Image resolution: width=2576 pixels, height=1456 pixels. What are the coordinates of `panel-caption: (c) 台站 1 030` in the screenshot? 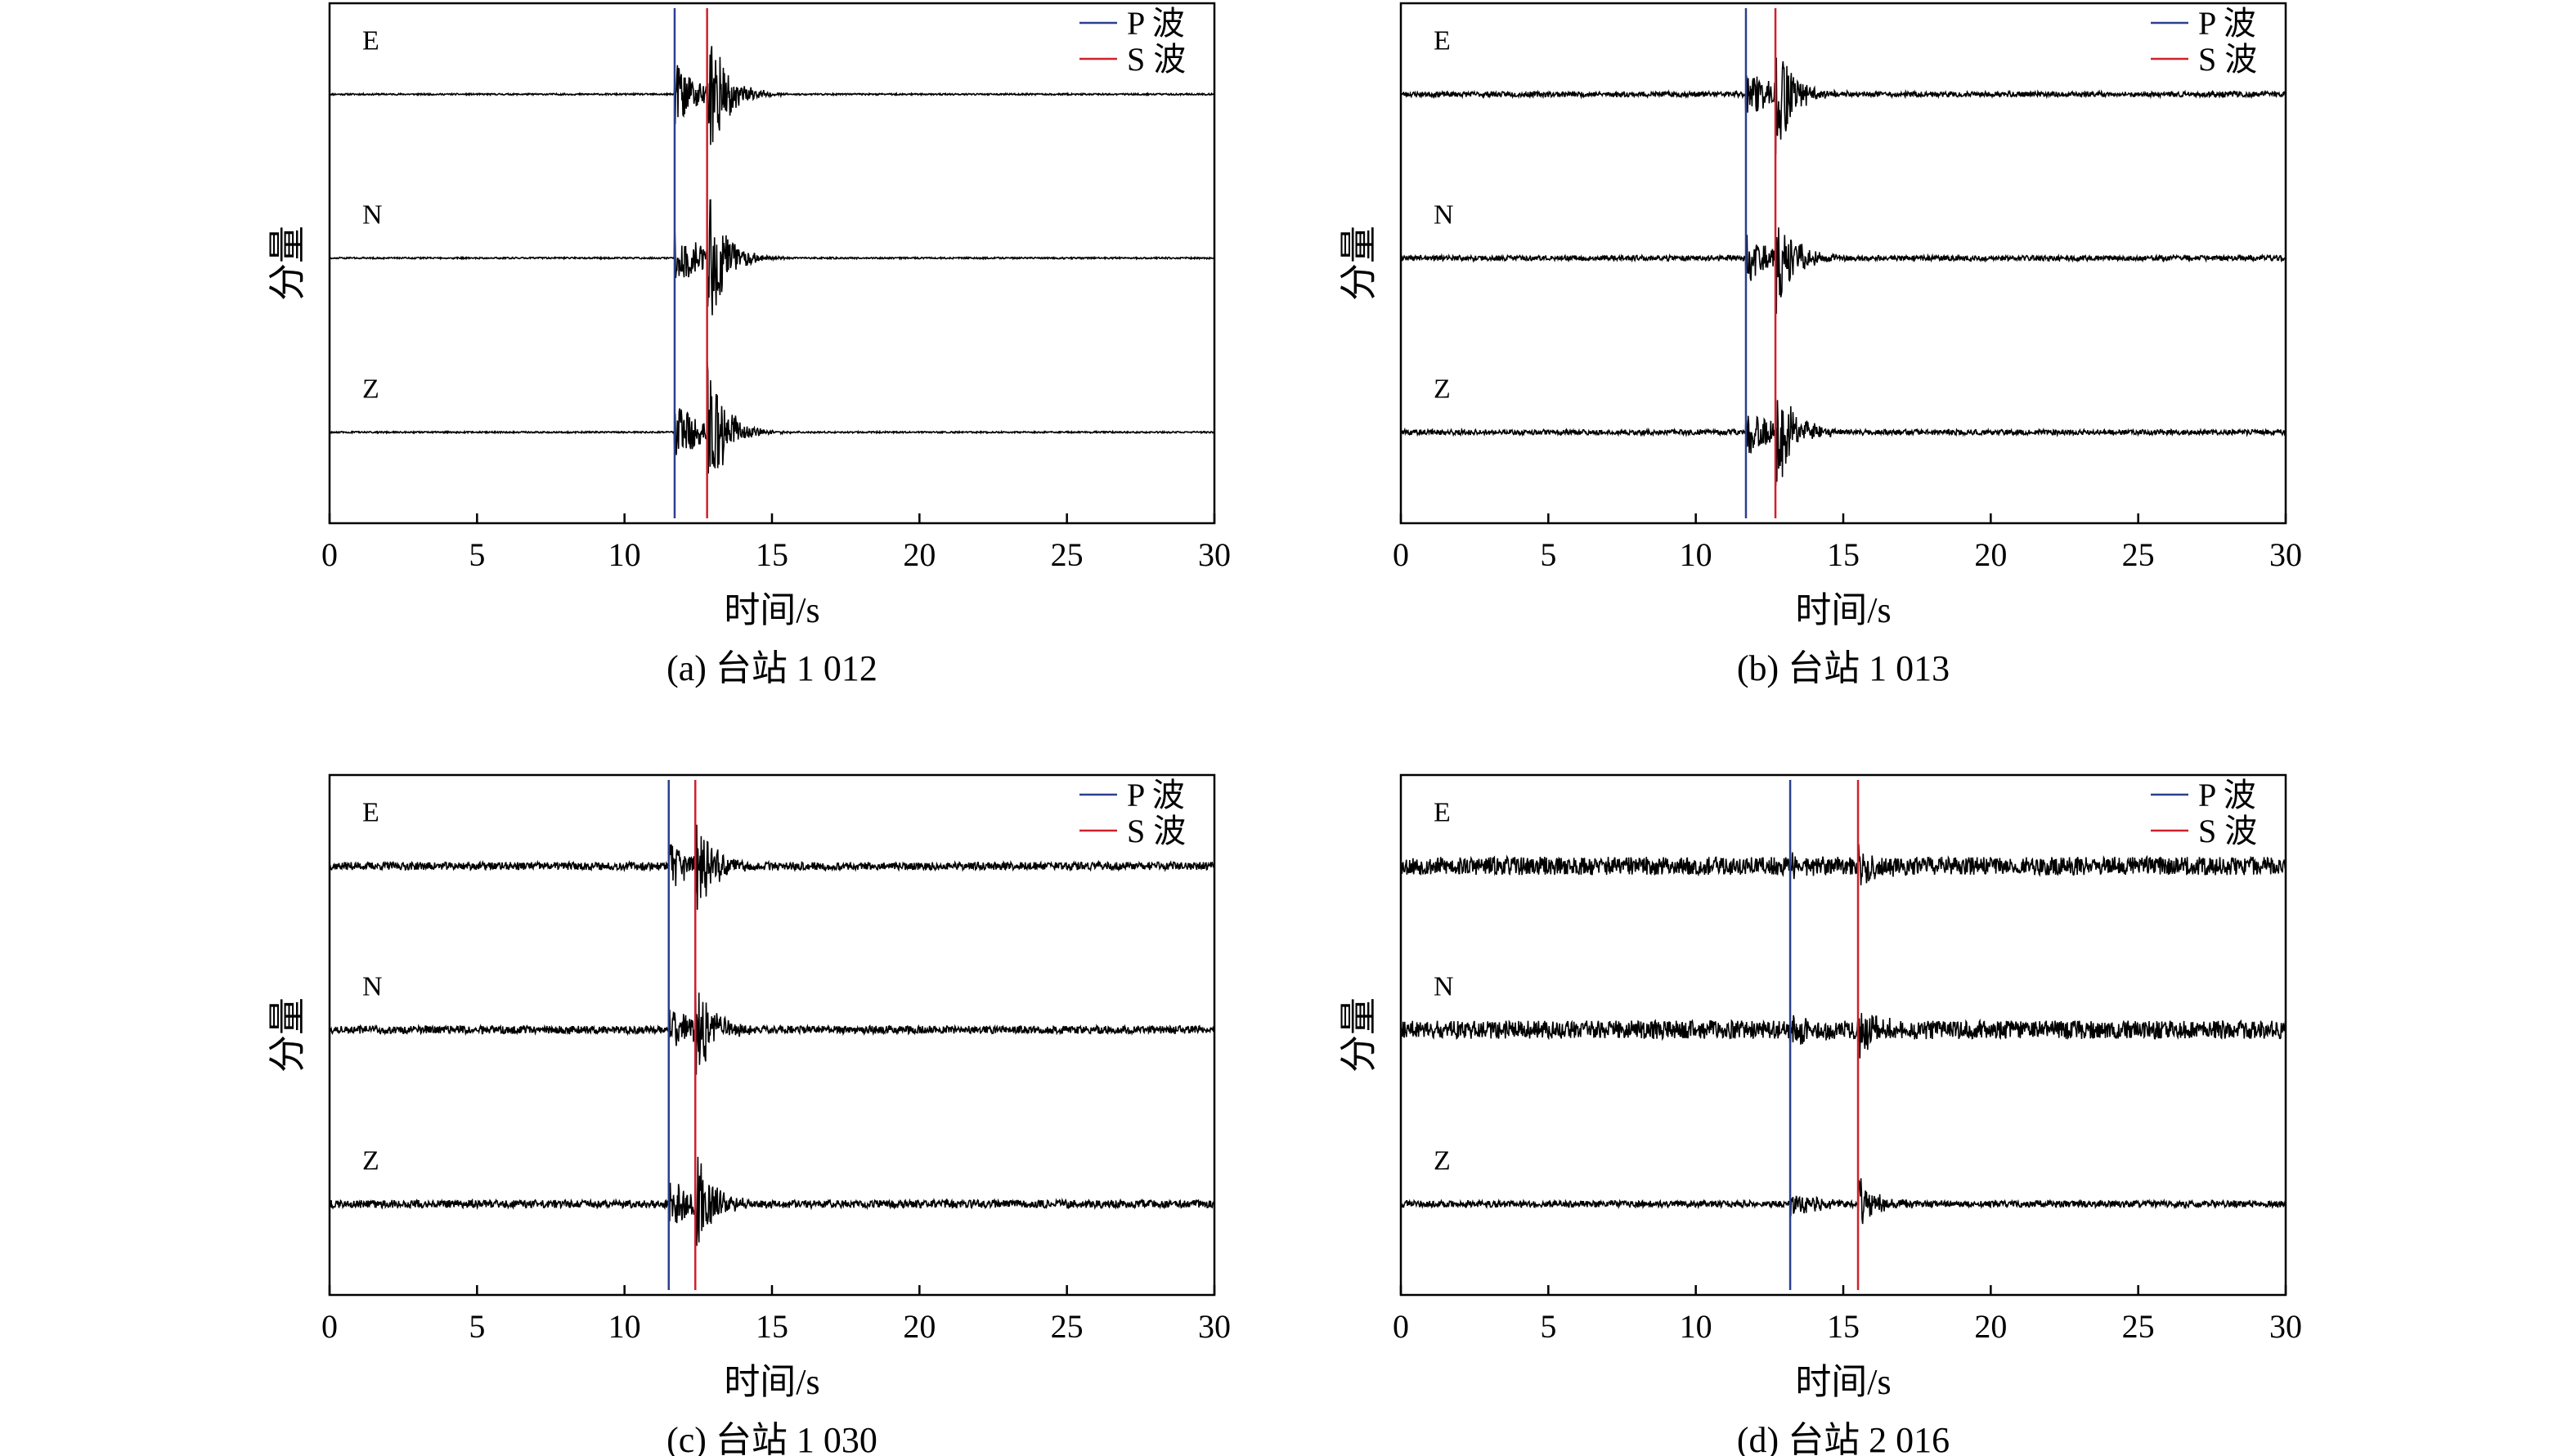 It's located at (771, 1438).